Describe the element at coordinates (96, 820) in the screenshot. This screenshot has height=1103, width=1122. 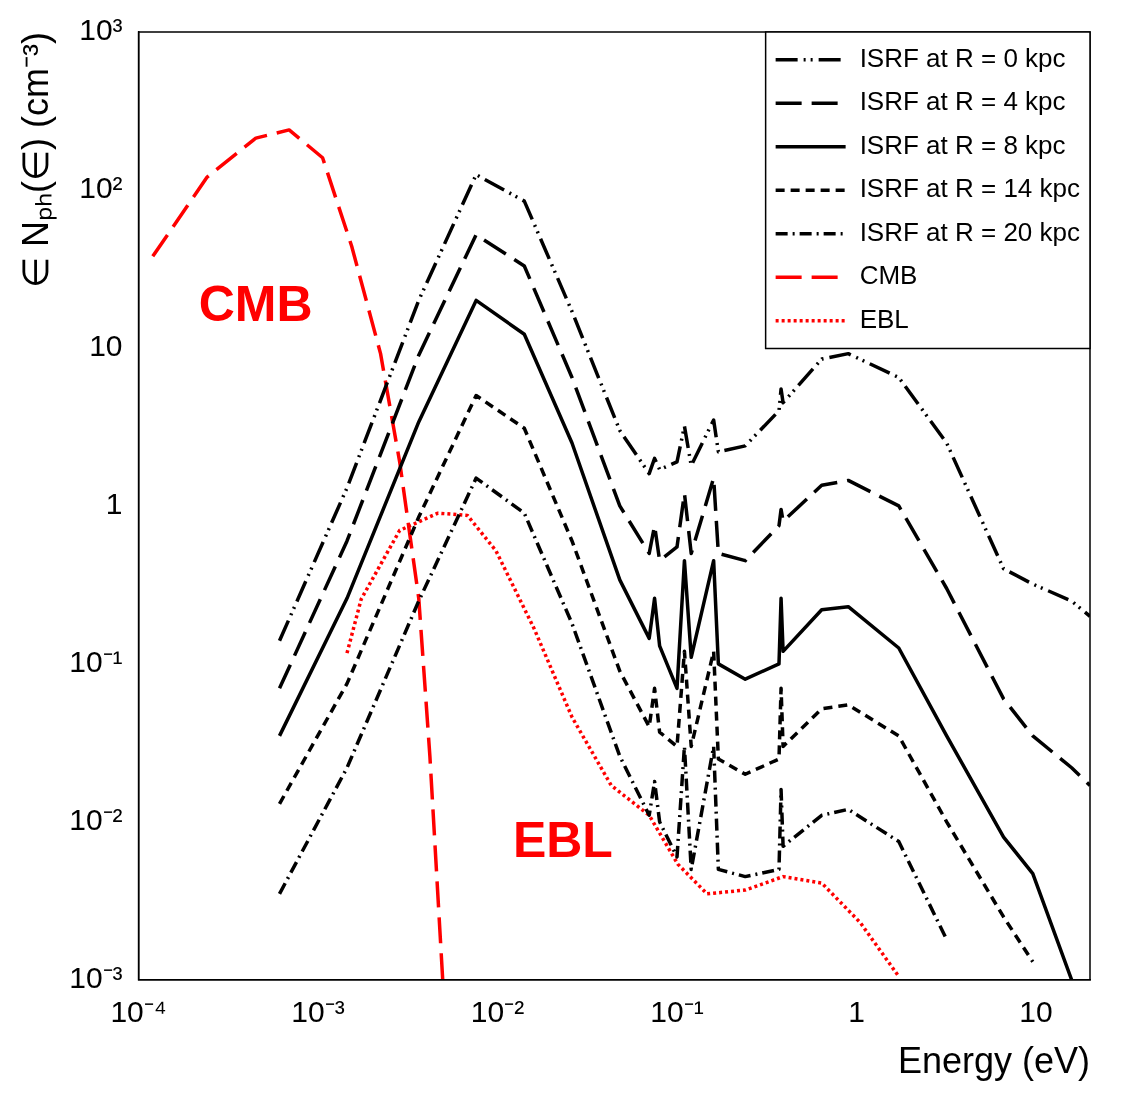
I see `y-tick-label: 10⁻²` at that location.